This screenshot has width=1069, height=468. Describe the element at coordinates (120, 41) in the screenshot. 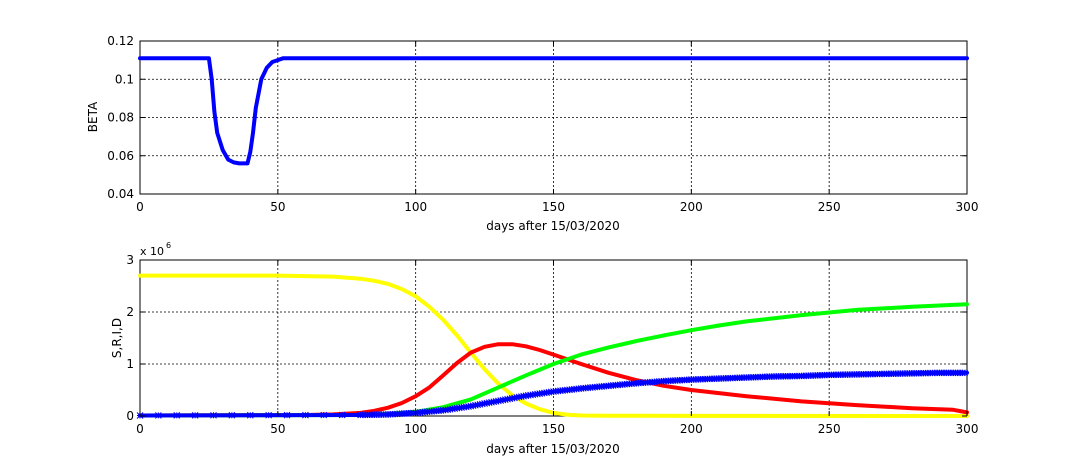

I see `y-tick-label: 0.12` at that location.